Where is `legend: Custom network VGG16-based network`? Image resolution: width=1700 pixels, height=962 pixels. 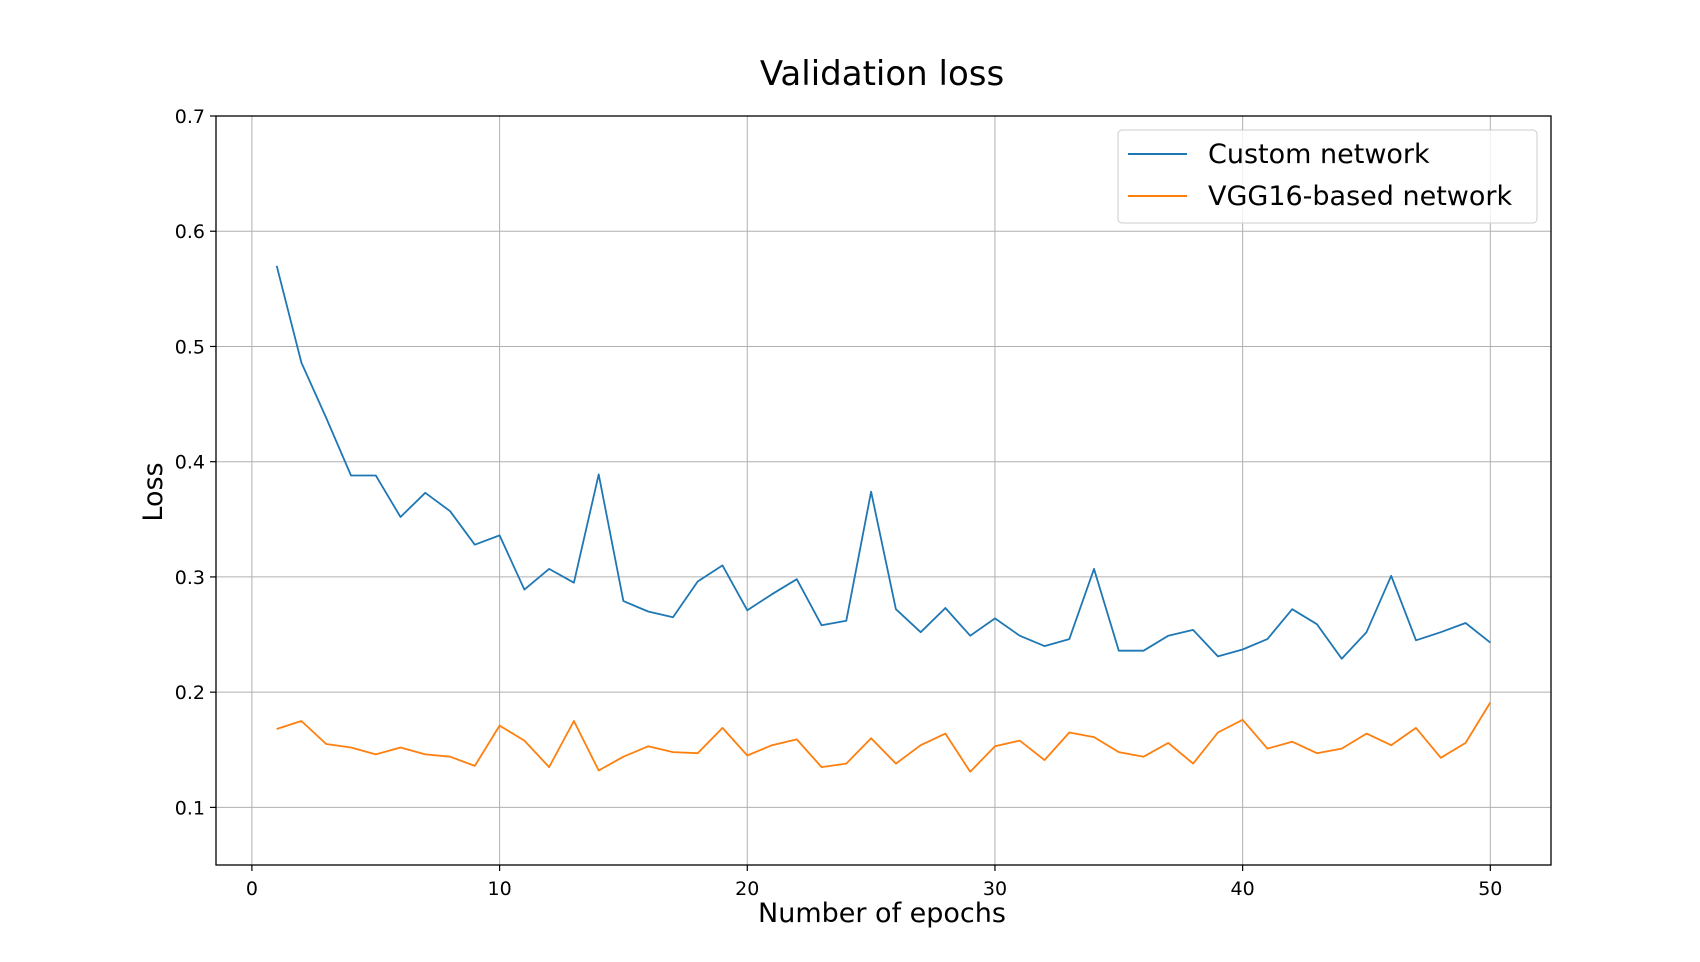
legend: Custom network VGG16-based network is located at coordinates (1327, 176).